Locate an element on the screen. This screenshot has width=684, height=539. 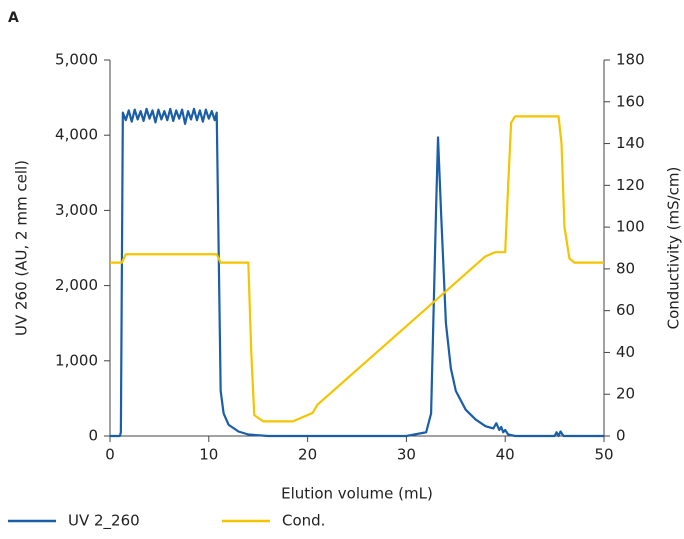
y2-tick-label: 0 is located at coordinates (621, 436).